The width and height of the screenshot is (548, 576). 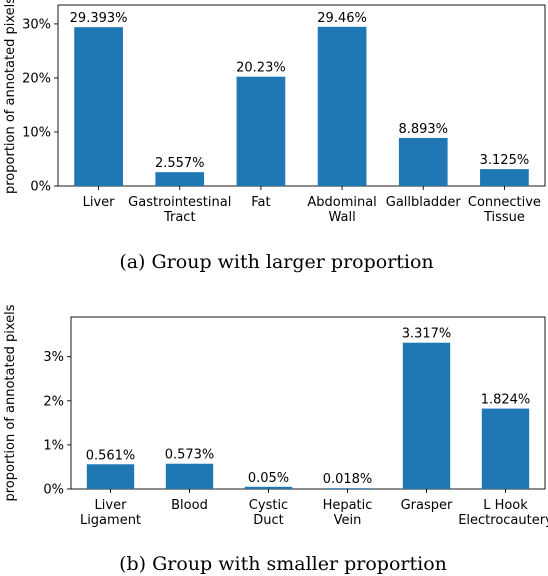 What do you see at coordinates (190, 455) in the screenshot?
I see `data-label: 0.573%` at bounding box center [190, 455].